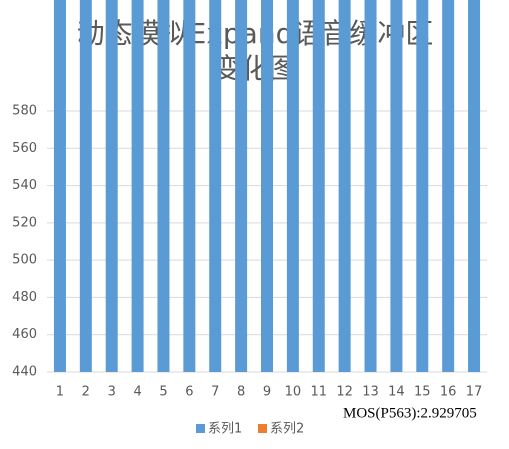 The height and width of the screenshot is (449, 509). I want to click on x-tick-label: 14, so click(396, 392).